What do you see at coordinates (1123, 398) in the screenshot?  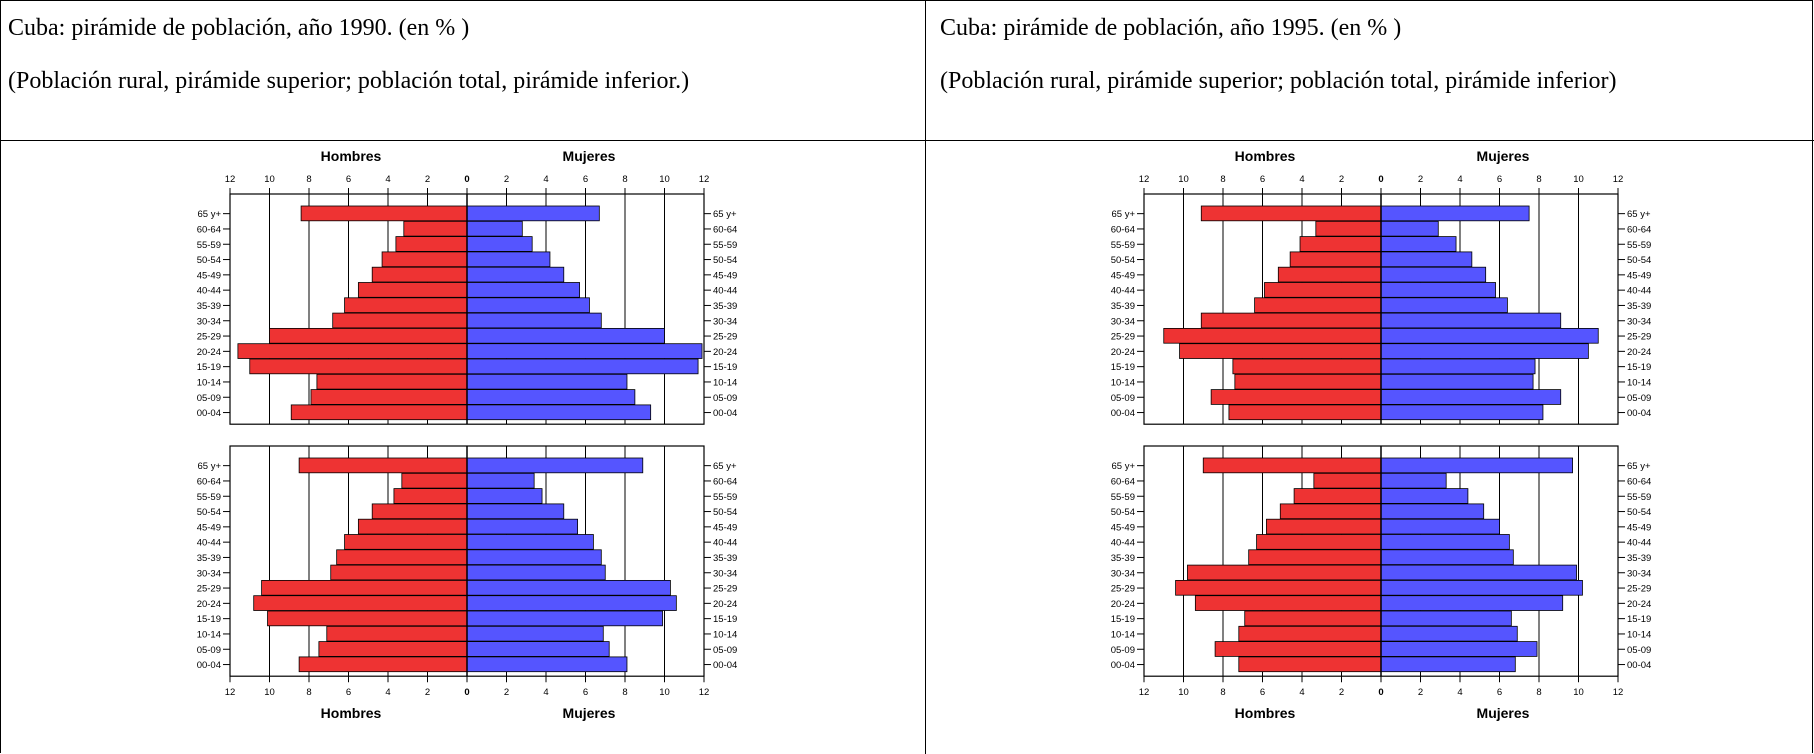 I see `age-label-left: 05-09` at bounding box center [1123, 398].